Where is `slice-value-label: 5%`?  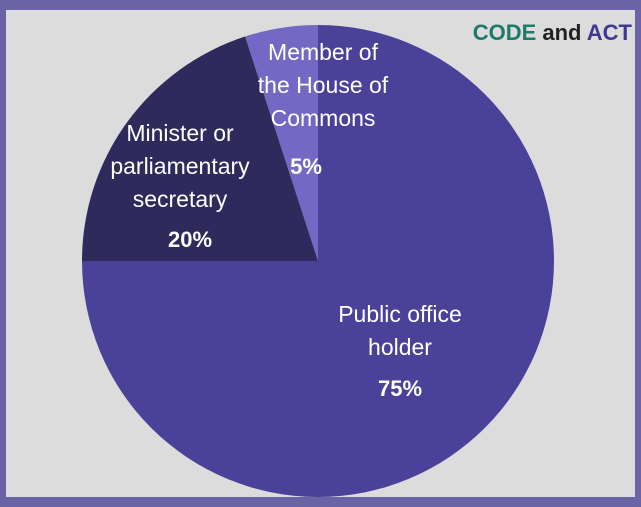
slice-value-label: 5% is located at coordinates (306, 166).